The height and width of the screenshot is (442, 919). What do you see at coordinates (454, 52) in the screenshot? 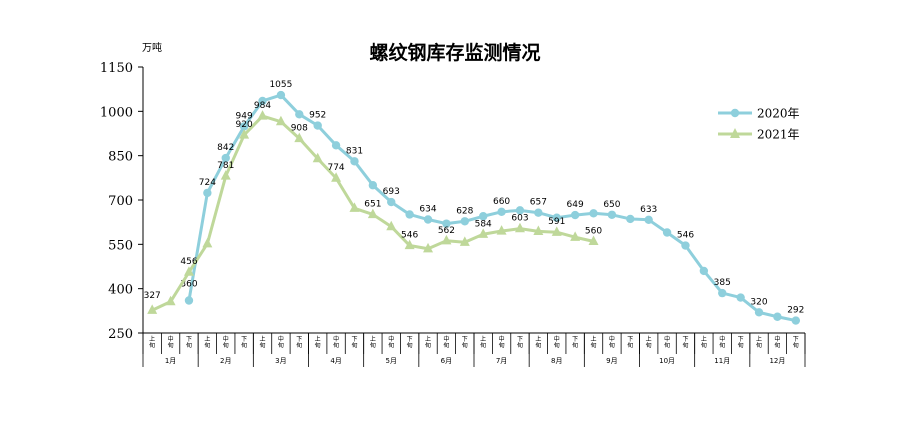
I see `chart-title: 螺纹钢库存监测情况` at bounding box center [454, 52].